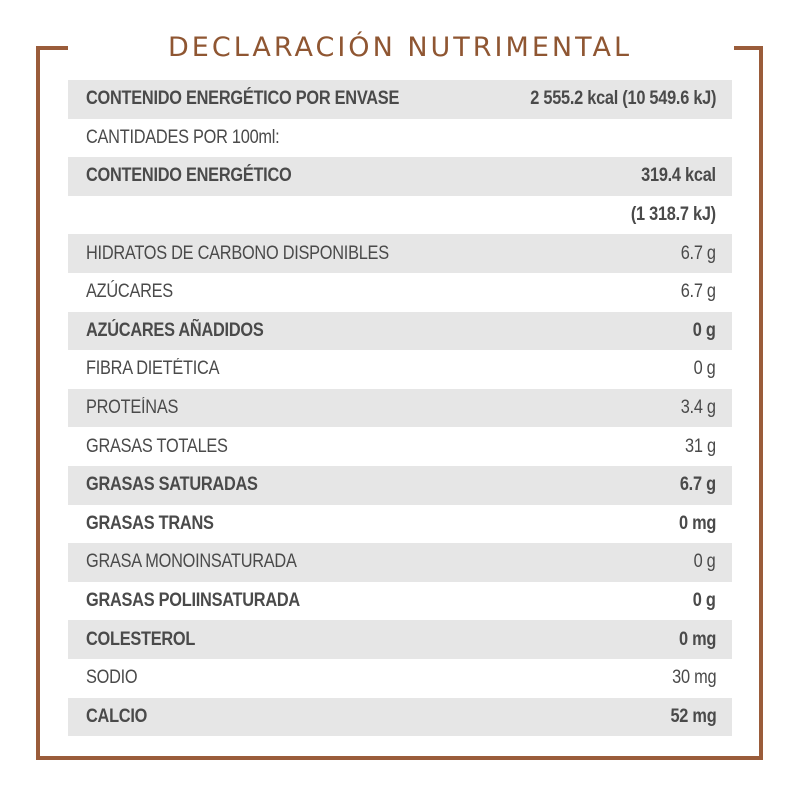  I want to click on row-label: HIDRATOS DE CARBONO DISPONIBLES, so click(237, 253).